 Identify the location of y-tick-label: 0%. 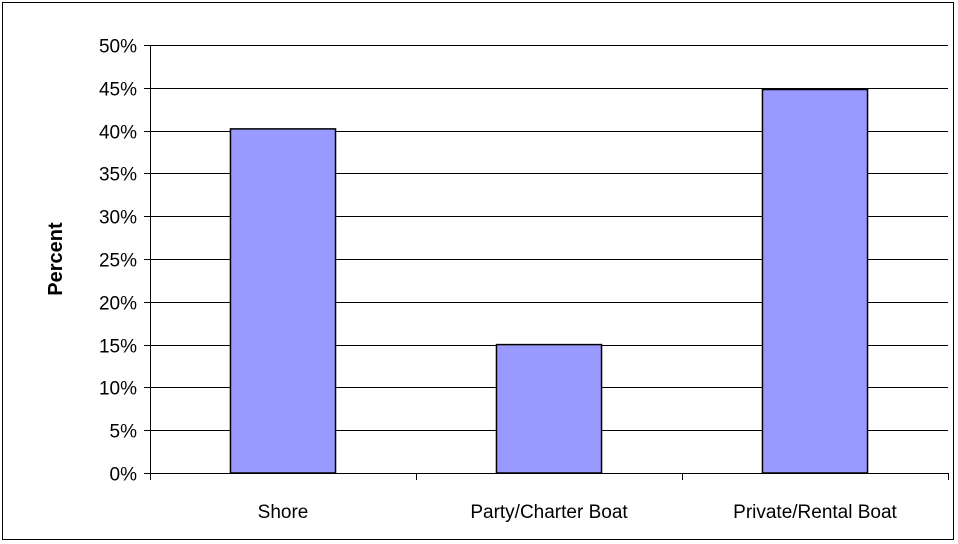
(124, 475).